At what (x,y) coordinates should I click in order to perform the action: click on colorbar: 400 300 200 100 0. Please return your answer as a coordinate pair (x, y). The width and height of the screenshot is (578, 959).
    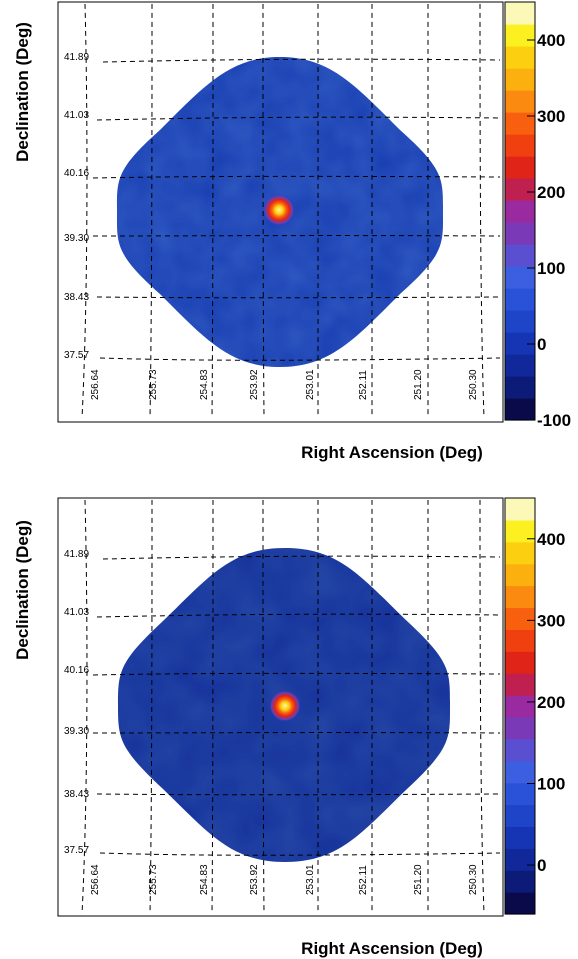
    Looking at the image, I should click on (534, 706).